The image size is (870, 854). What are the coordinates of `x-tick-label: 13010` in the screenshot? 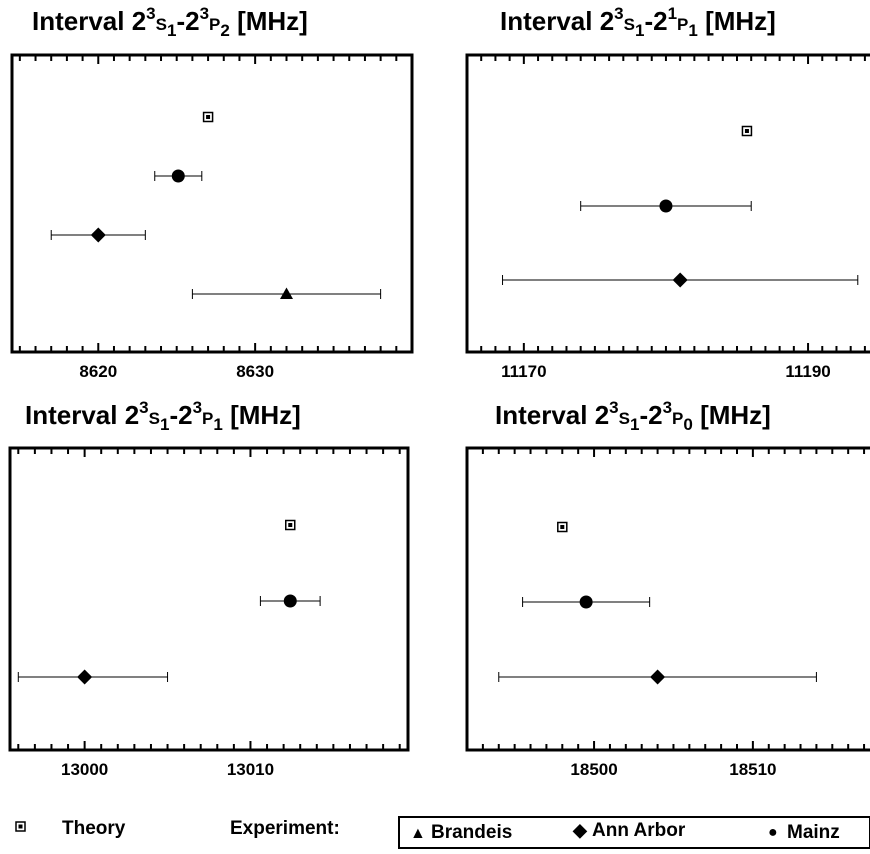 It's located at (250, 769).